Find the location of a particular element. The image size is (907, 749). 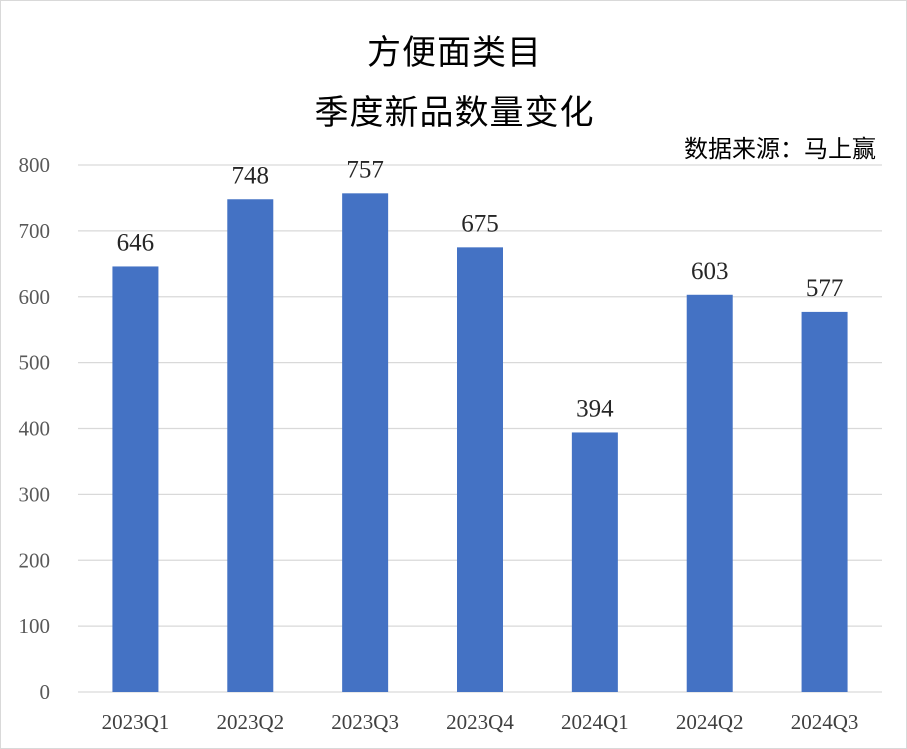

data-label: 394 is located at coordinates (595, 408).